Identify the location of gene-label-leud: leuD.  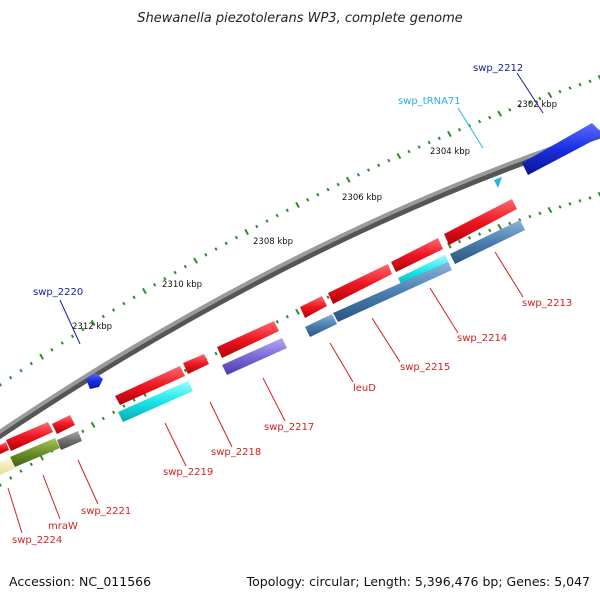
(364, 388).